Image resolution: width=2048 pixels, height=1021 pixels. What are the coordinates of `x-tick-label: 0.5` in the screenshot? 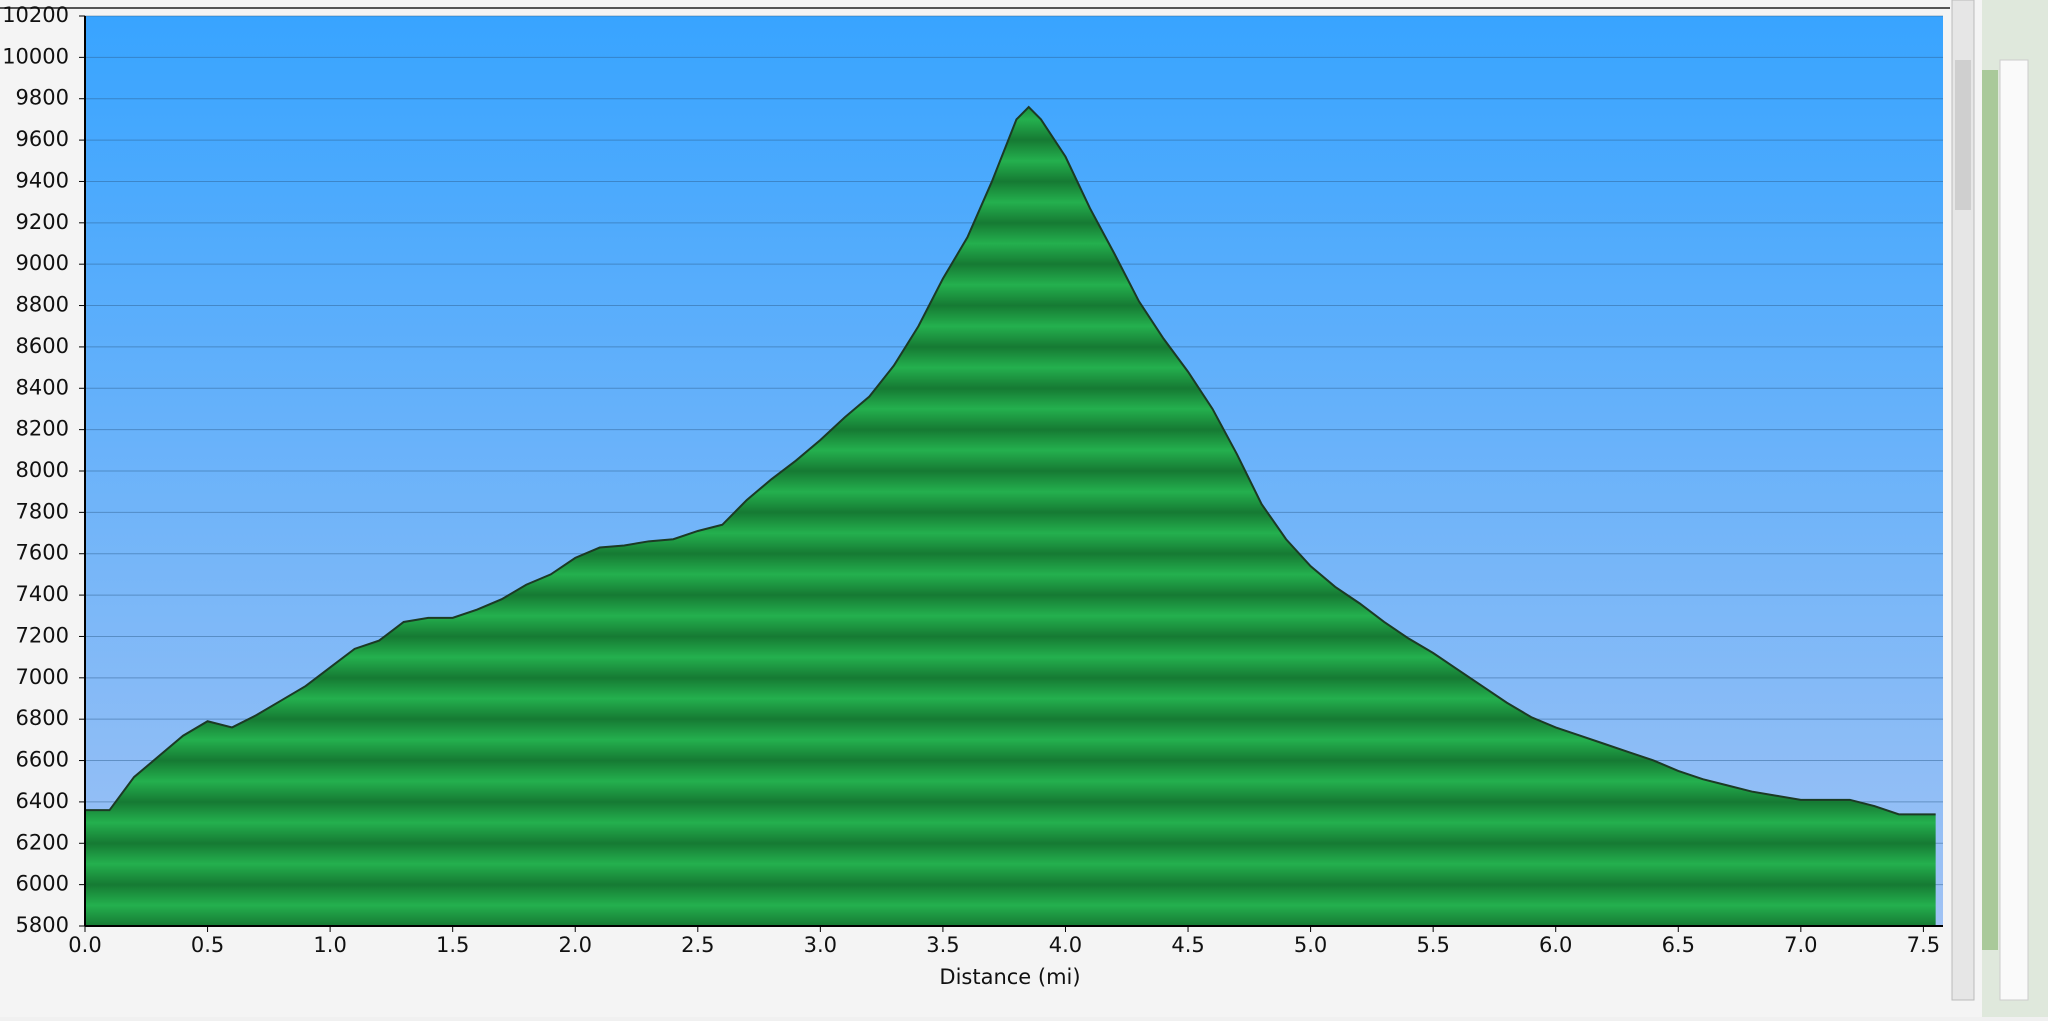 It's located at (207, 945).